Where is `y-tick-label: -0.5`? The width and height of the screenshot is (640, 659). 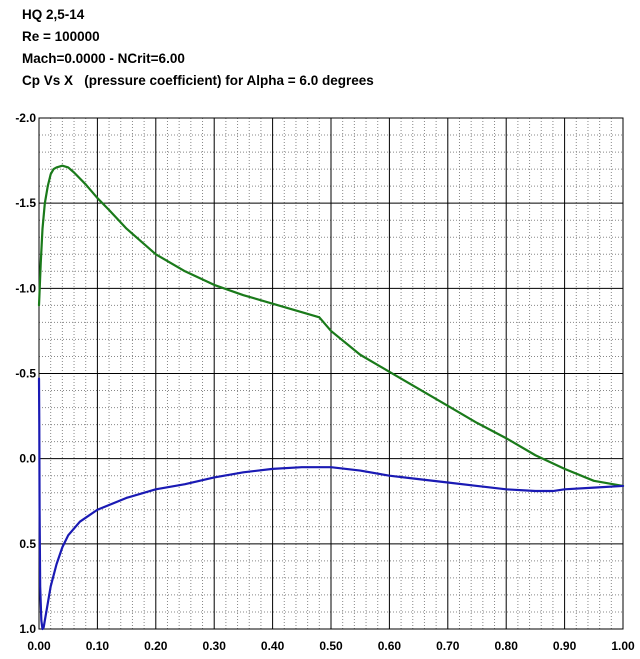
y-tick-label: -0.5 is located at coordinates (25, 374).